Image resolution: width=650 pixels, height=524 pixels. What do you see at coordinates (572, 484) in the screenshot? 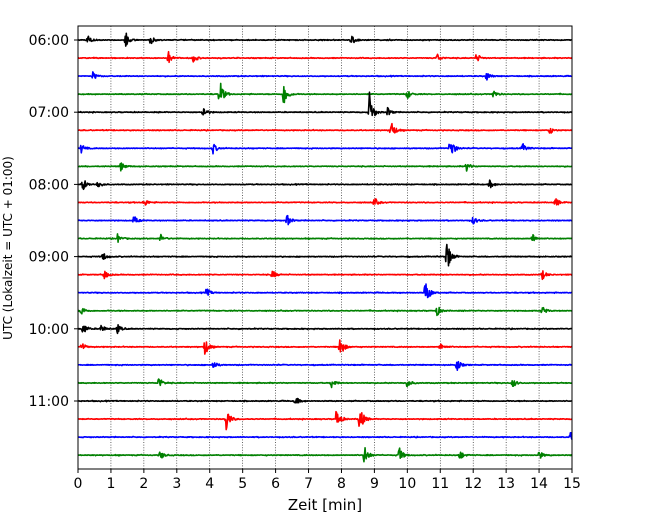
I see `x-tick-label-15: 15` at bounding box center [572, 484].